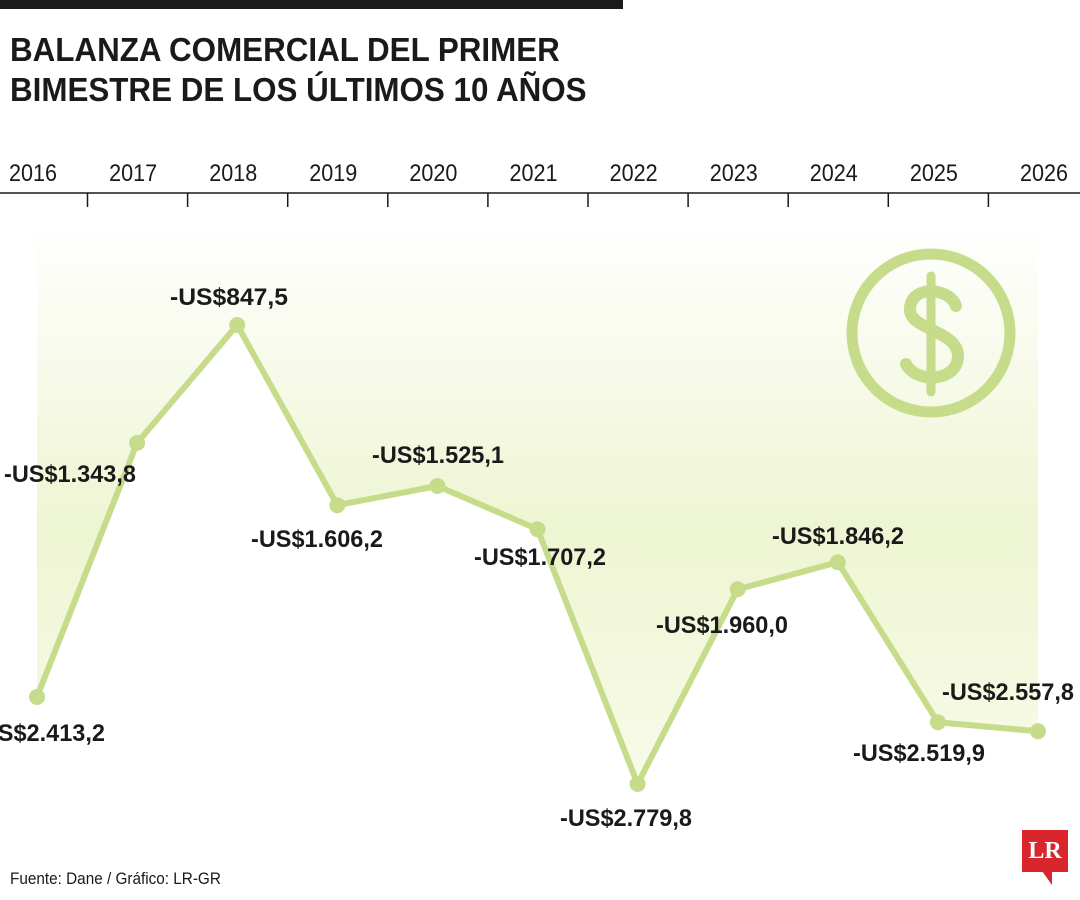  I want to click on title-line-1: BALANZA COMERCIAL DEL PRIMER, so click(285, 49).